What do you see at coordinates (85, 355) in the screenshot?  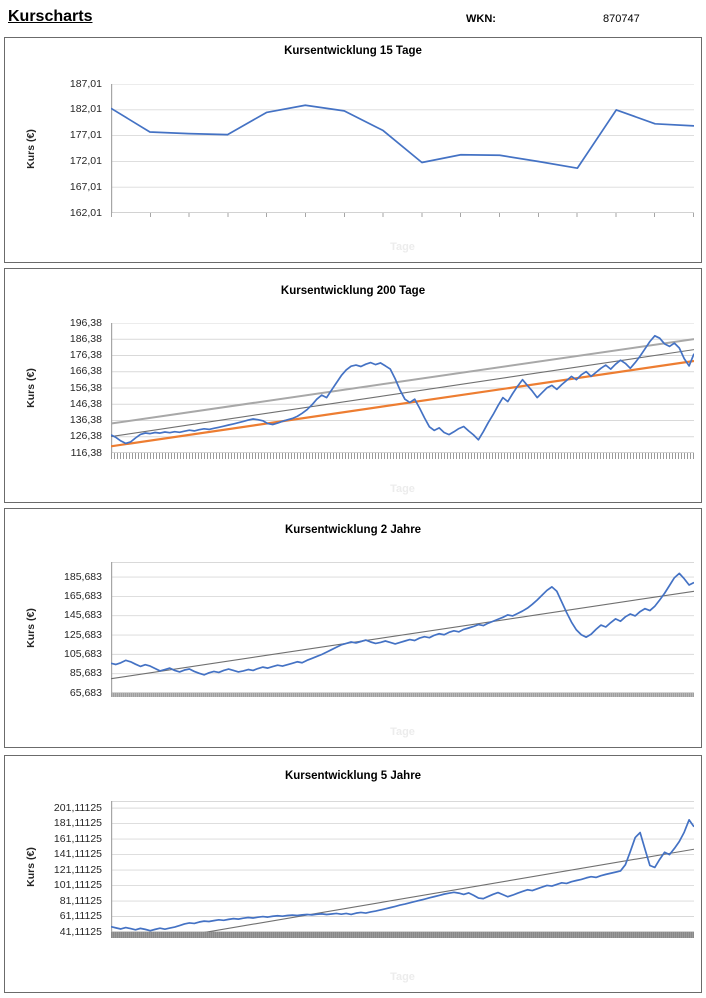 I see `y-tick-label: 176,38` at bounding box center [85, 355].